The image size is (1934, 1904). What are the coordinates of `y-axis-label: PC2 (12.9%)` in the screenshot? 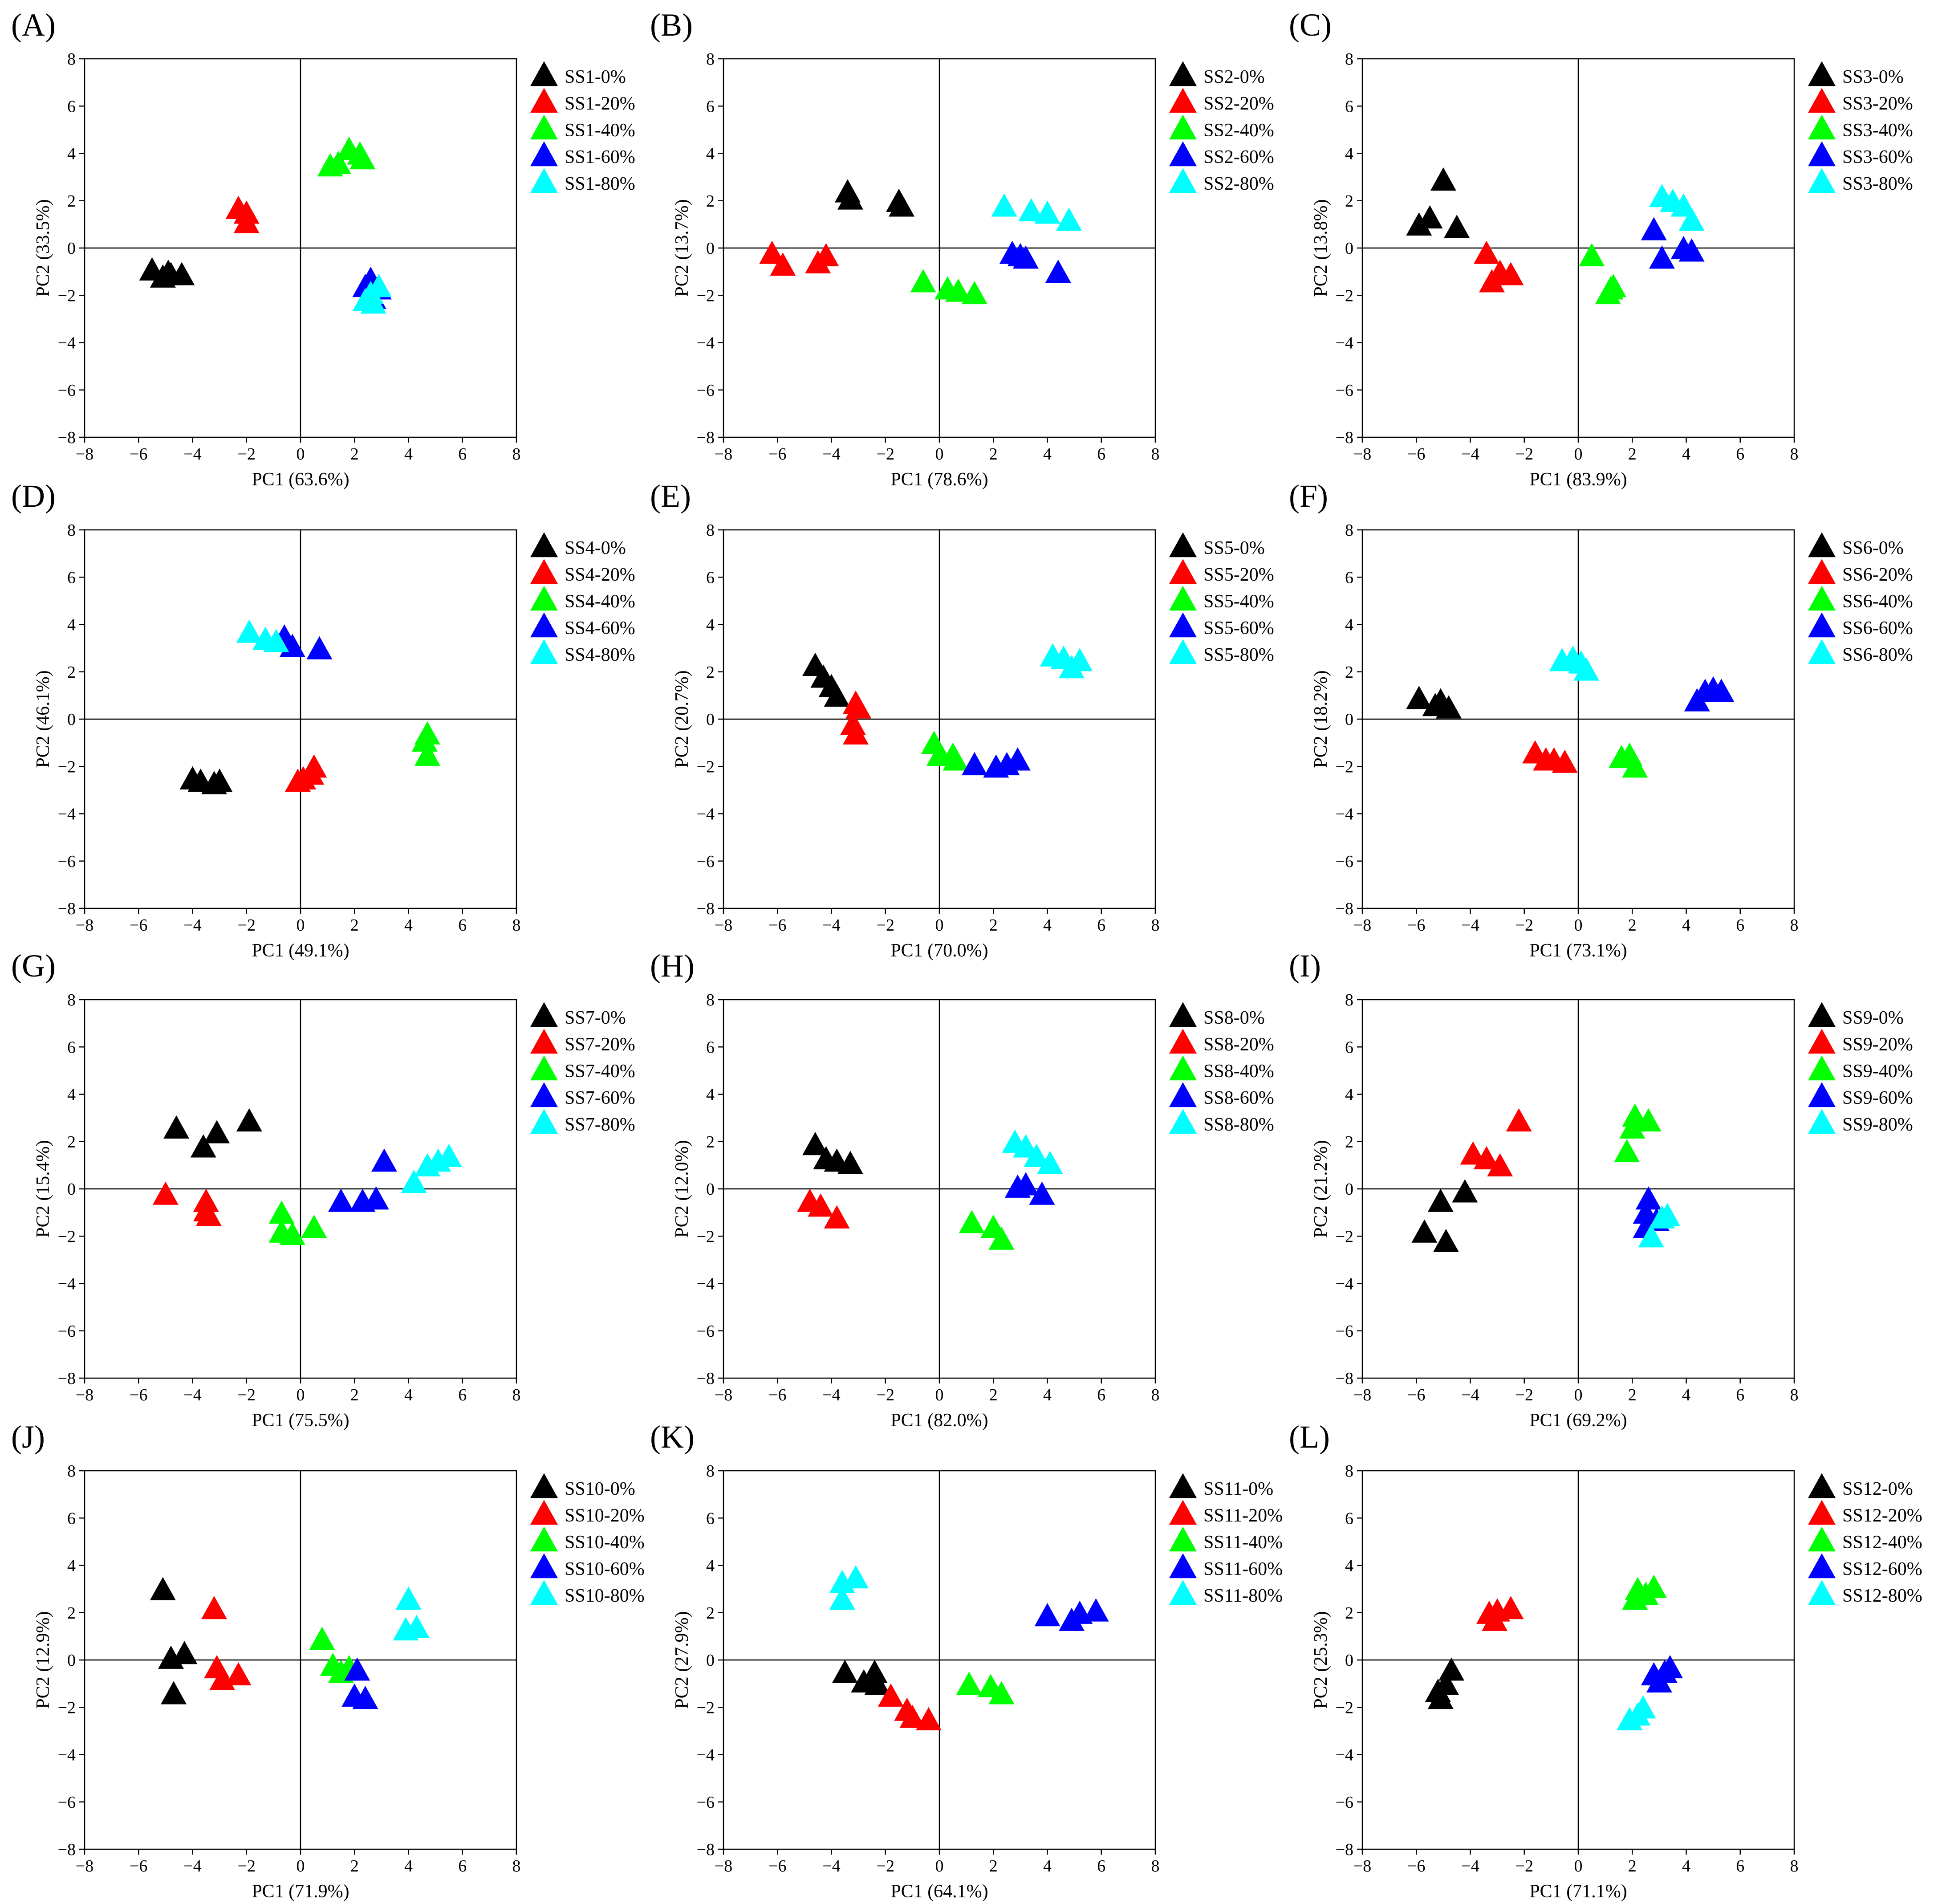 It's located at (43, 1660).